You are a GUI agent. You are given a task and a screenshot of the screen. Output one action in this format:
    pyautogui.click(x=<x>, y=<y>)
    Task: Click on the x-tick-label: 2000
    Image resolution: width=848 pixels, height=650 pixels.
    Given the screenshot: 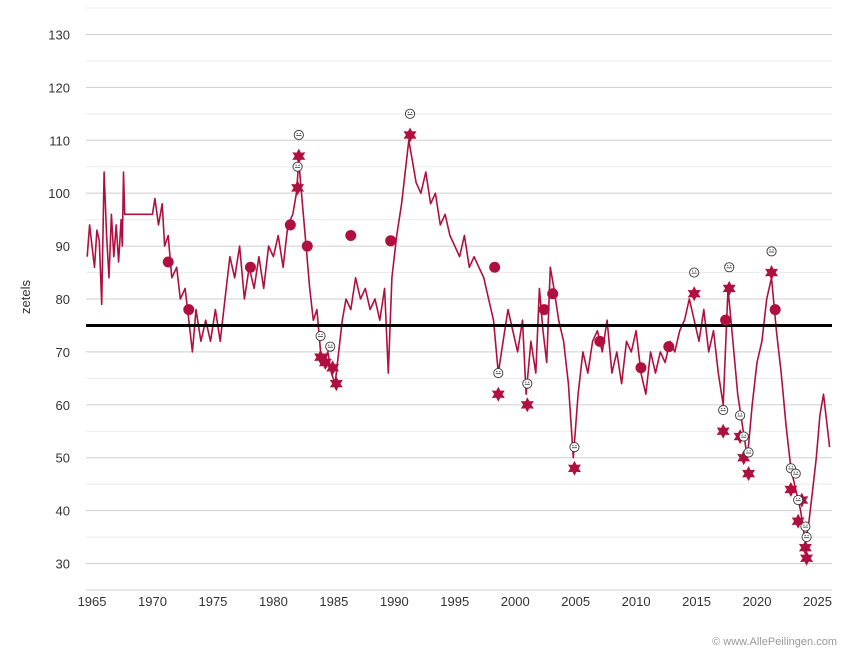 What is the action you would take?
    pyautogui.click(x=515, y=601)
    